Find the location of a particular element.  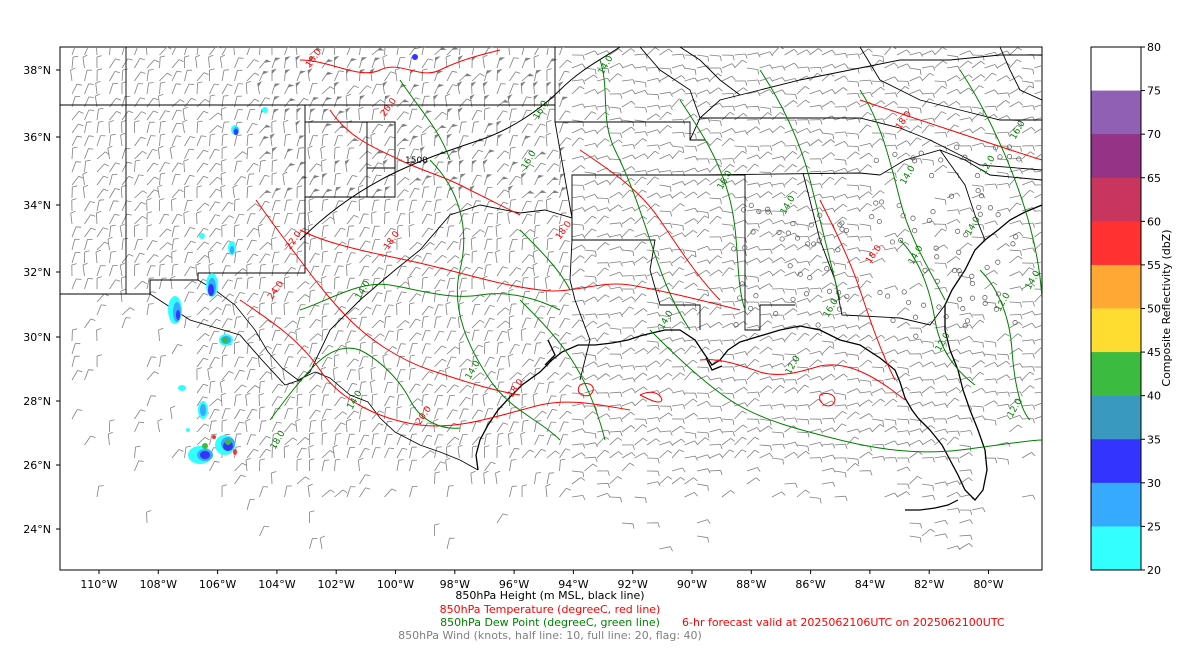

lon-tick-label: 88°W is located at coordinates (751, 584).